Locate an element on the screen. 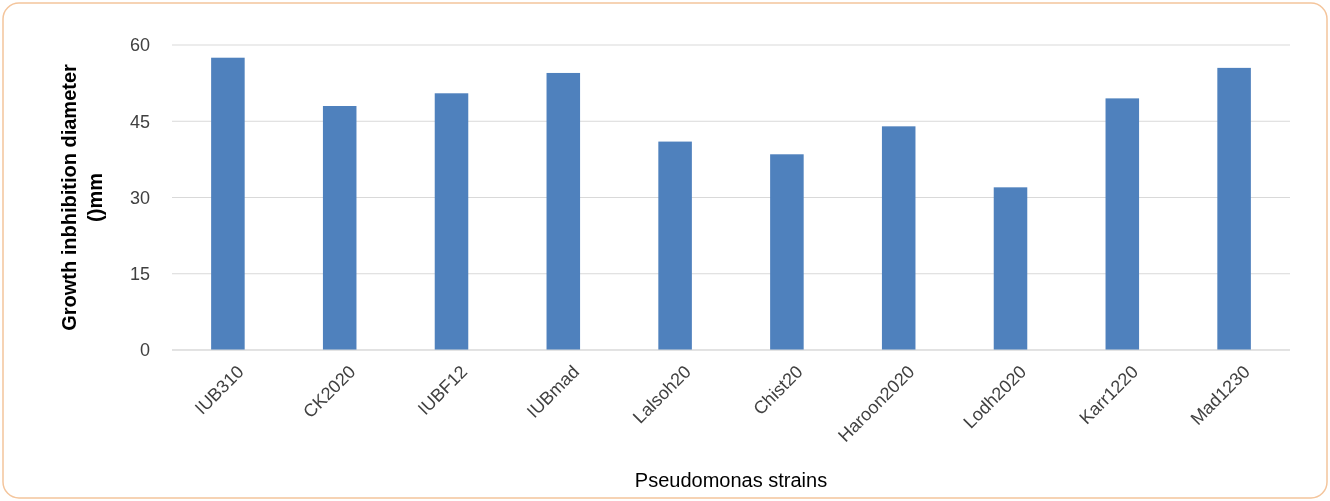 The height and width of the screenshot is (501, 1330). y-tick-label: 45 is located at coordinates (139, 121).